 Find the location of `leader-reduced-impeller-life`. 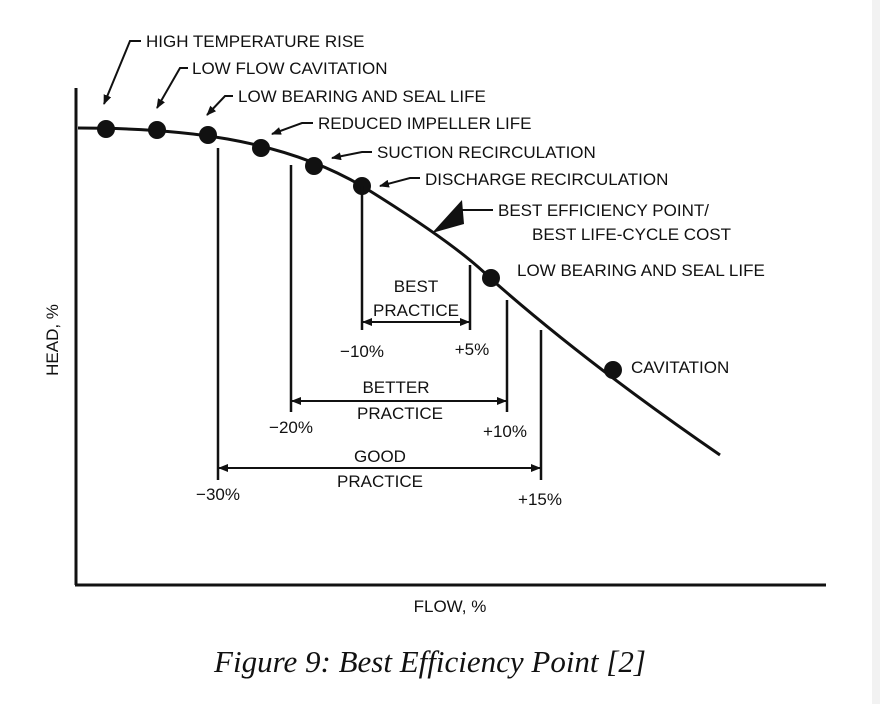

leader-reduced-impeller-life is located at coordinates (292, 128).